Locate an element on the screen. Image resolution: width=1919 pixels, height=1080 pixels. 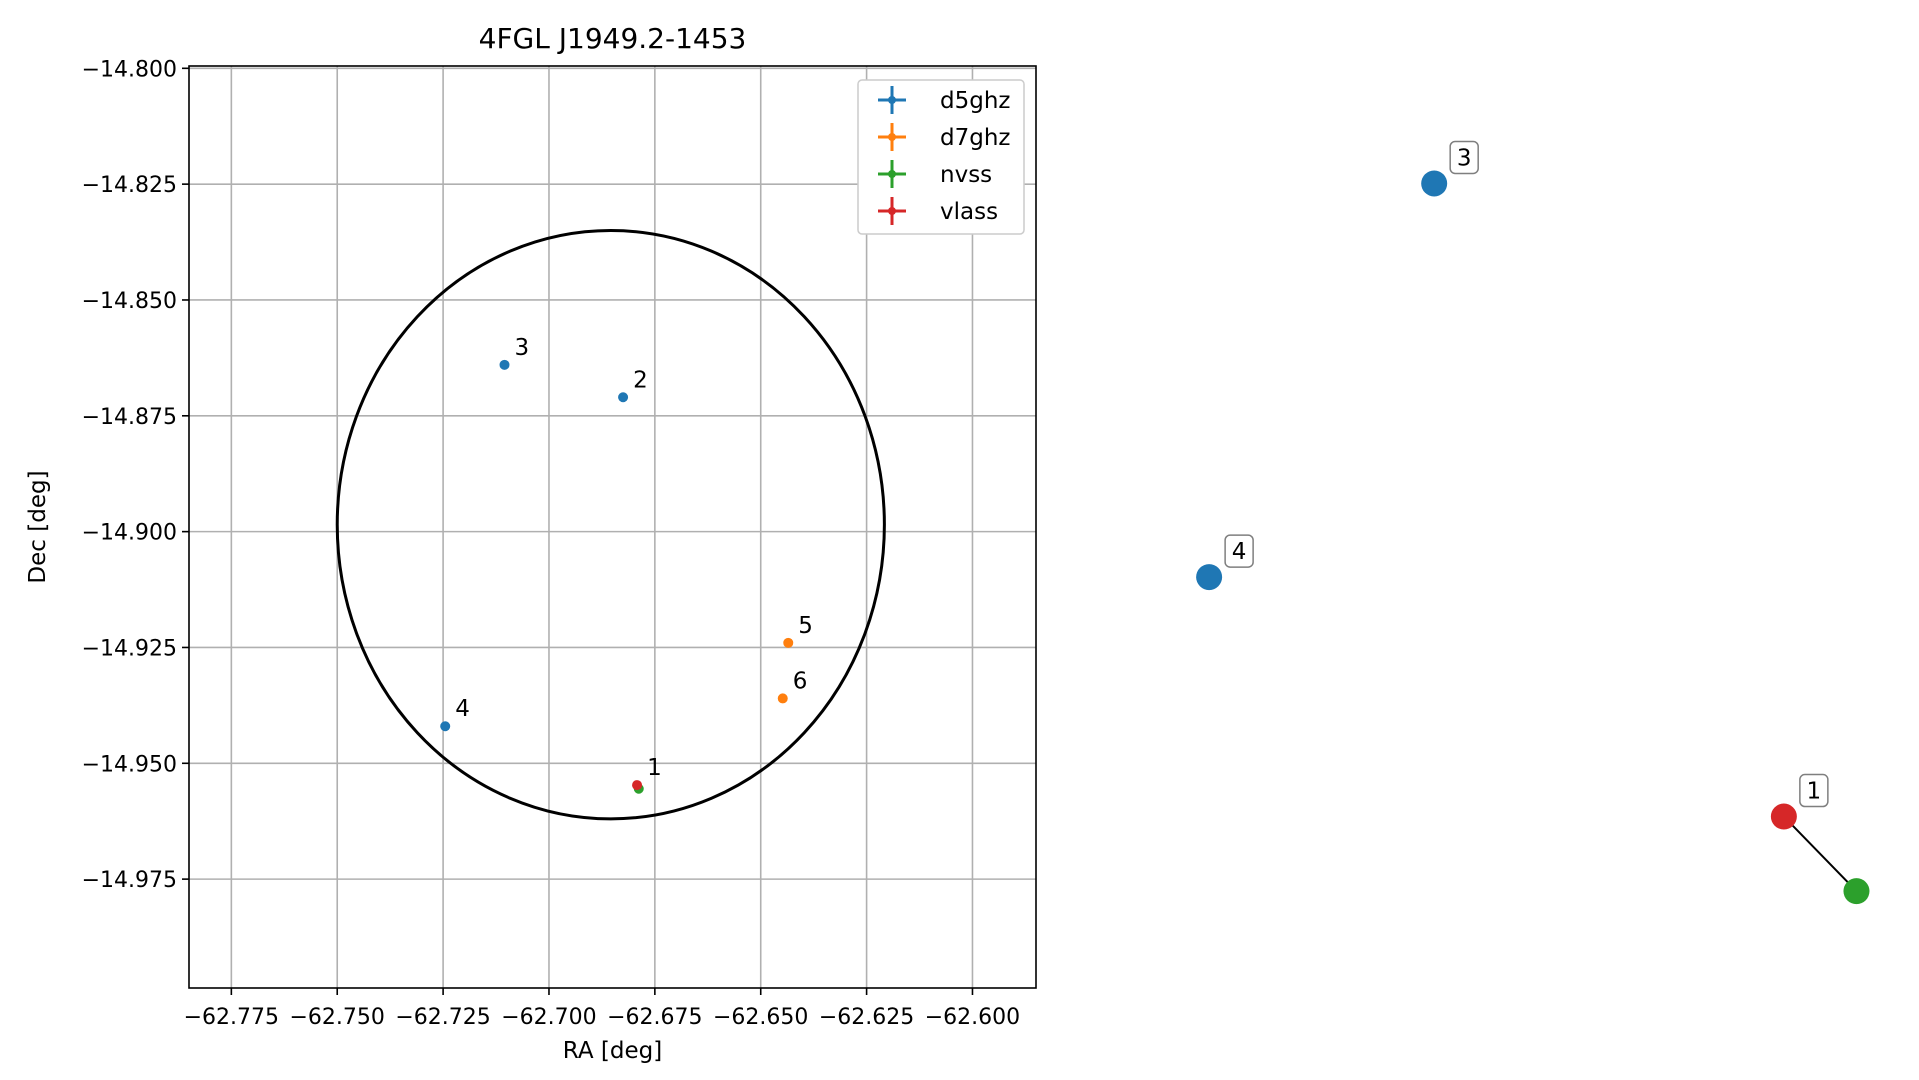
node-label: 4 is located at coordinates (1239, 551).